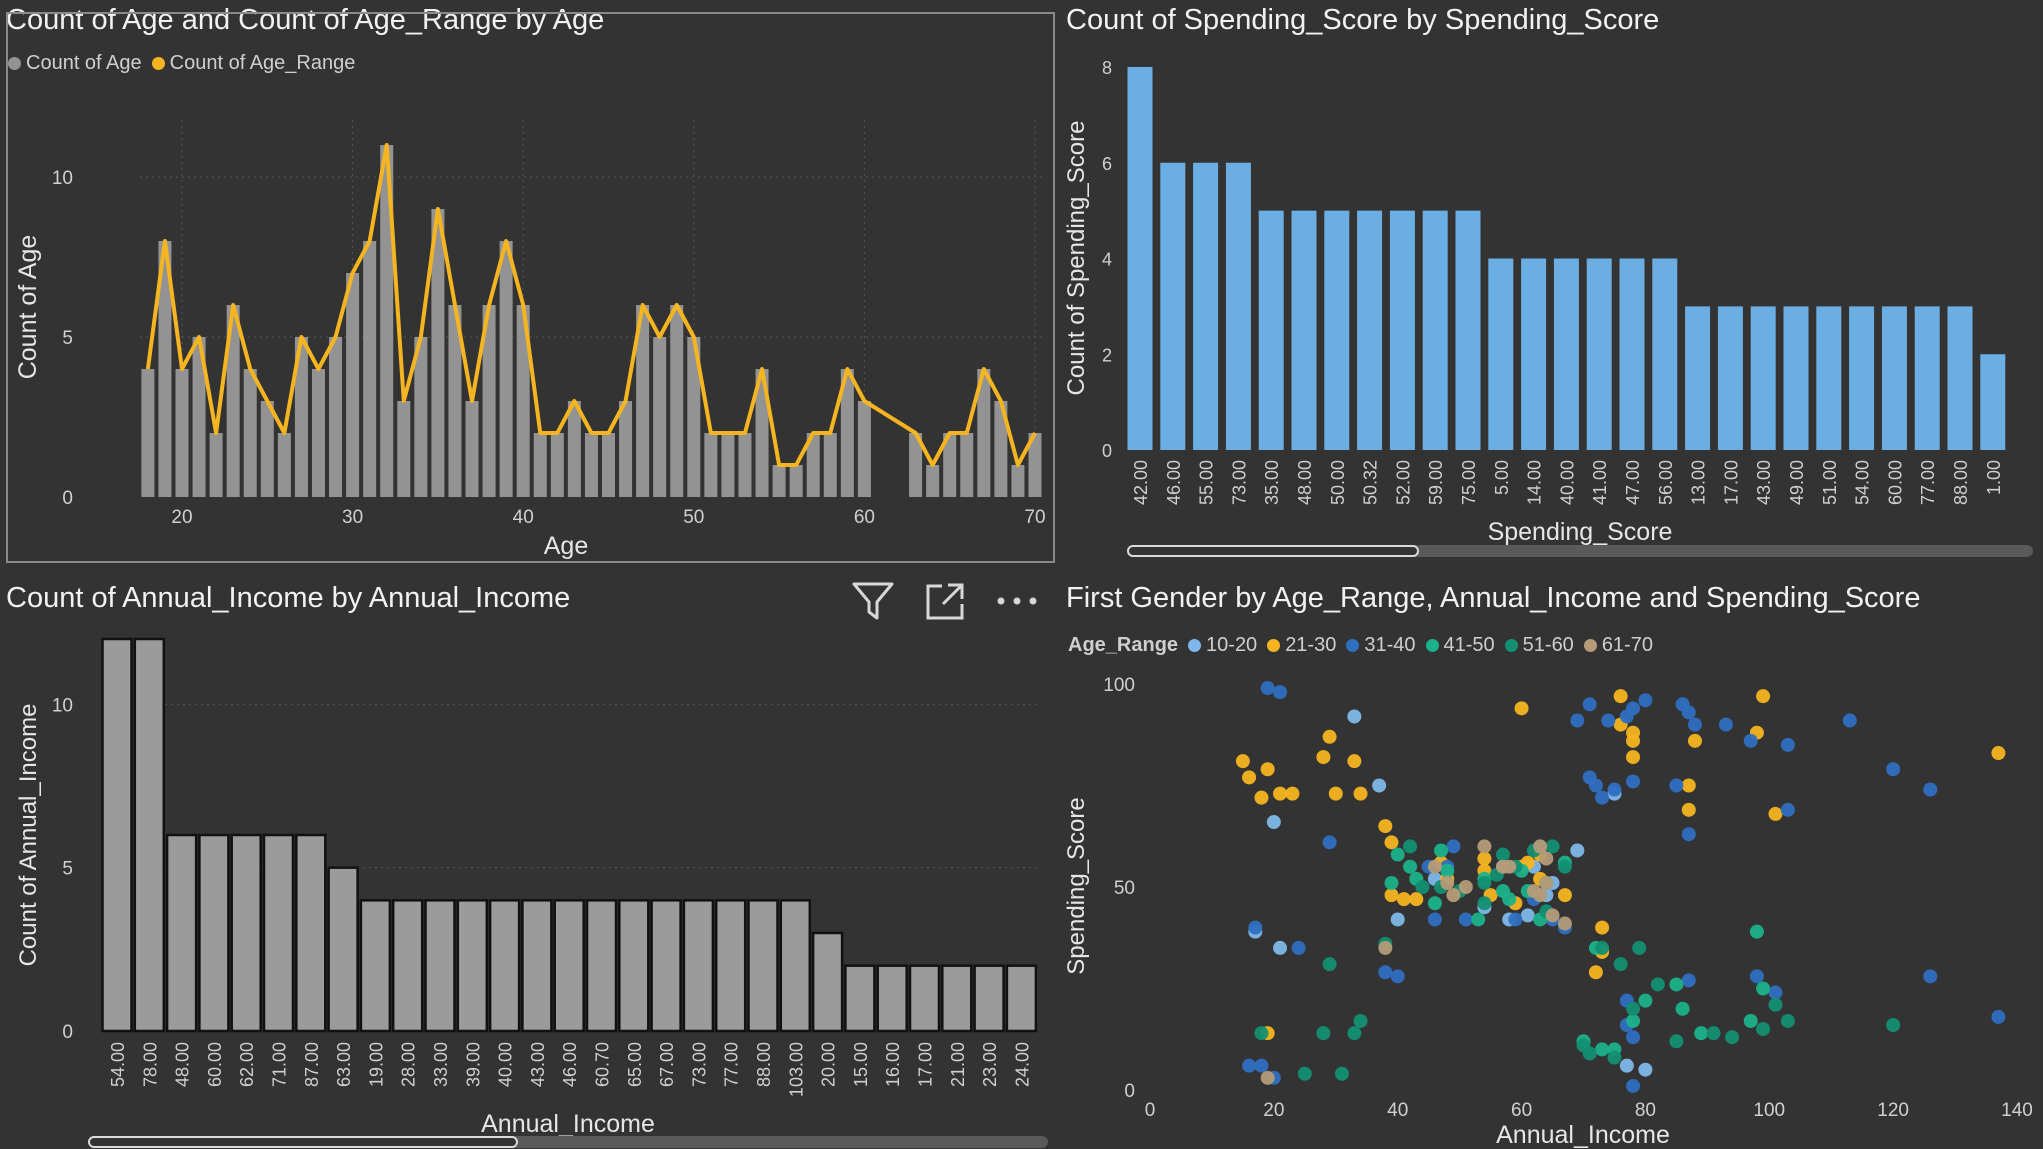 Image resolution: width=2043 pixels, height=1149 pixels. I want to click on x-tick-label: 80, so click(1645, 1110).